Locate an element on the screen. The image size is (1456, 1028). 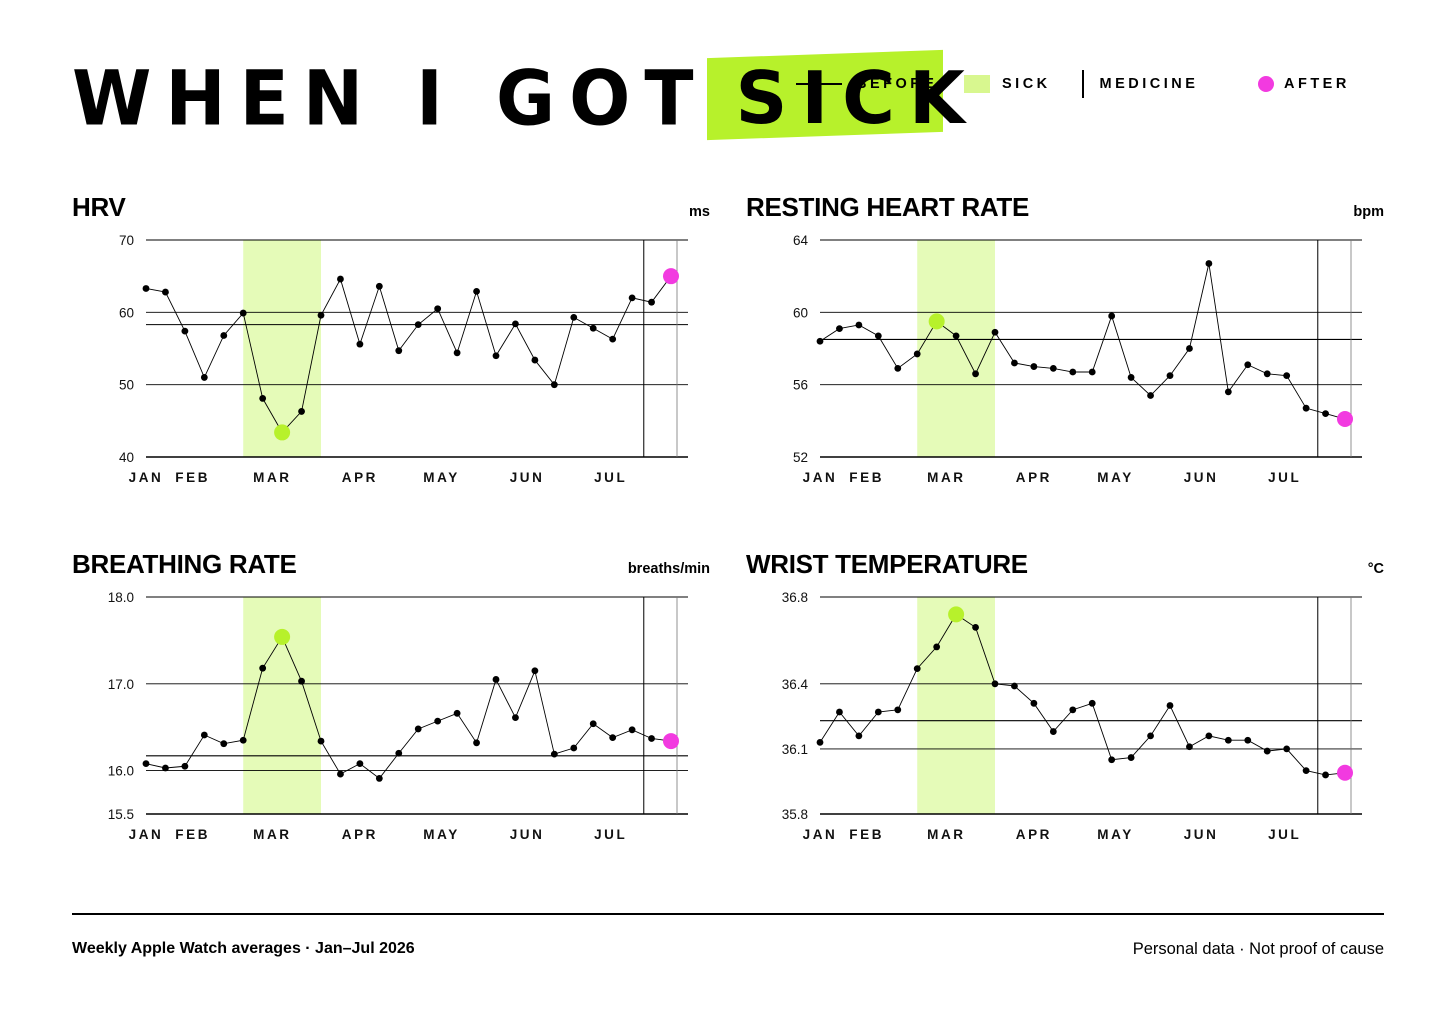
y-tick-label: 50 is located at coordinates (126, 385).